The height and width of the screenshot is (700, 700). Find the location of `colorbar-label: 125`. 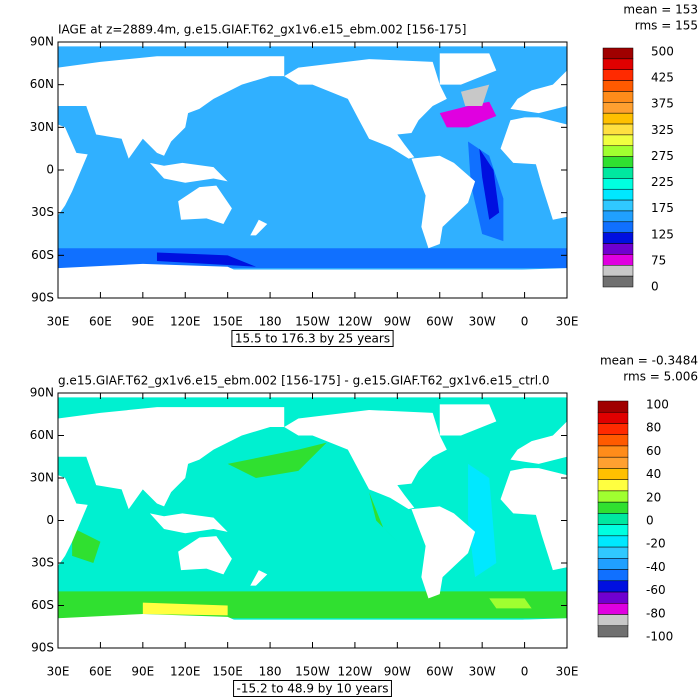

colorbar-label: 125 is located at coordinates (662, 234).